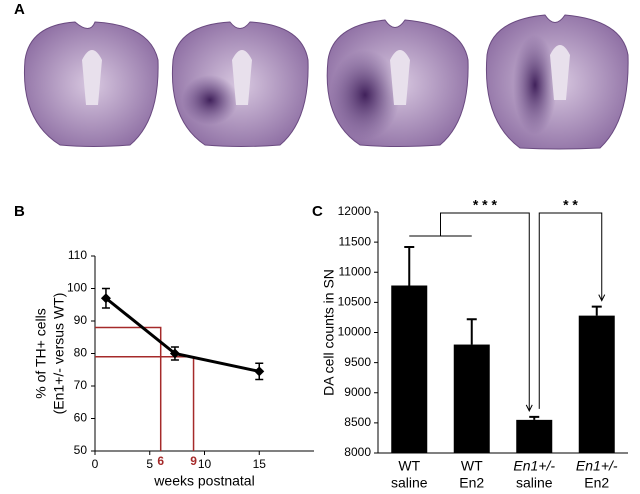 The image size is (640, 494). What do you see at coordinates (81, 353) in the screenshot?
I see `y-tick-label: 80` at bounding box center [81, 353].